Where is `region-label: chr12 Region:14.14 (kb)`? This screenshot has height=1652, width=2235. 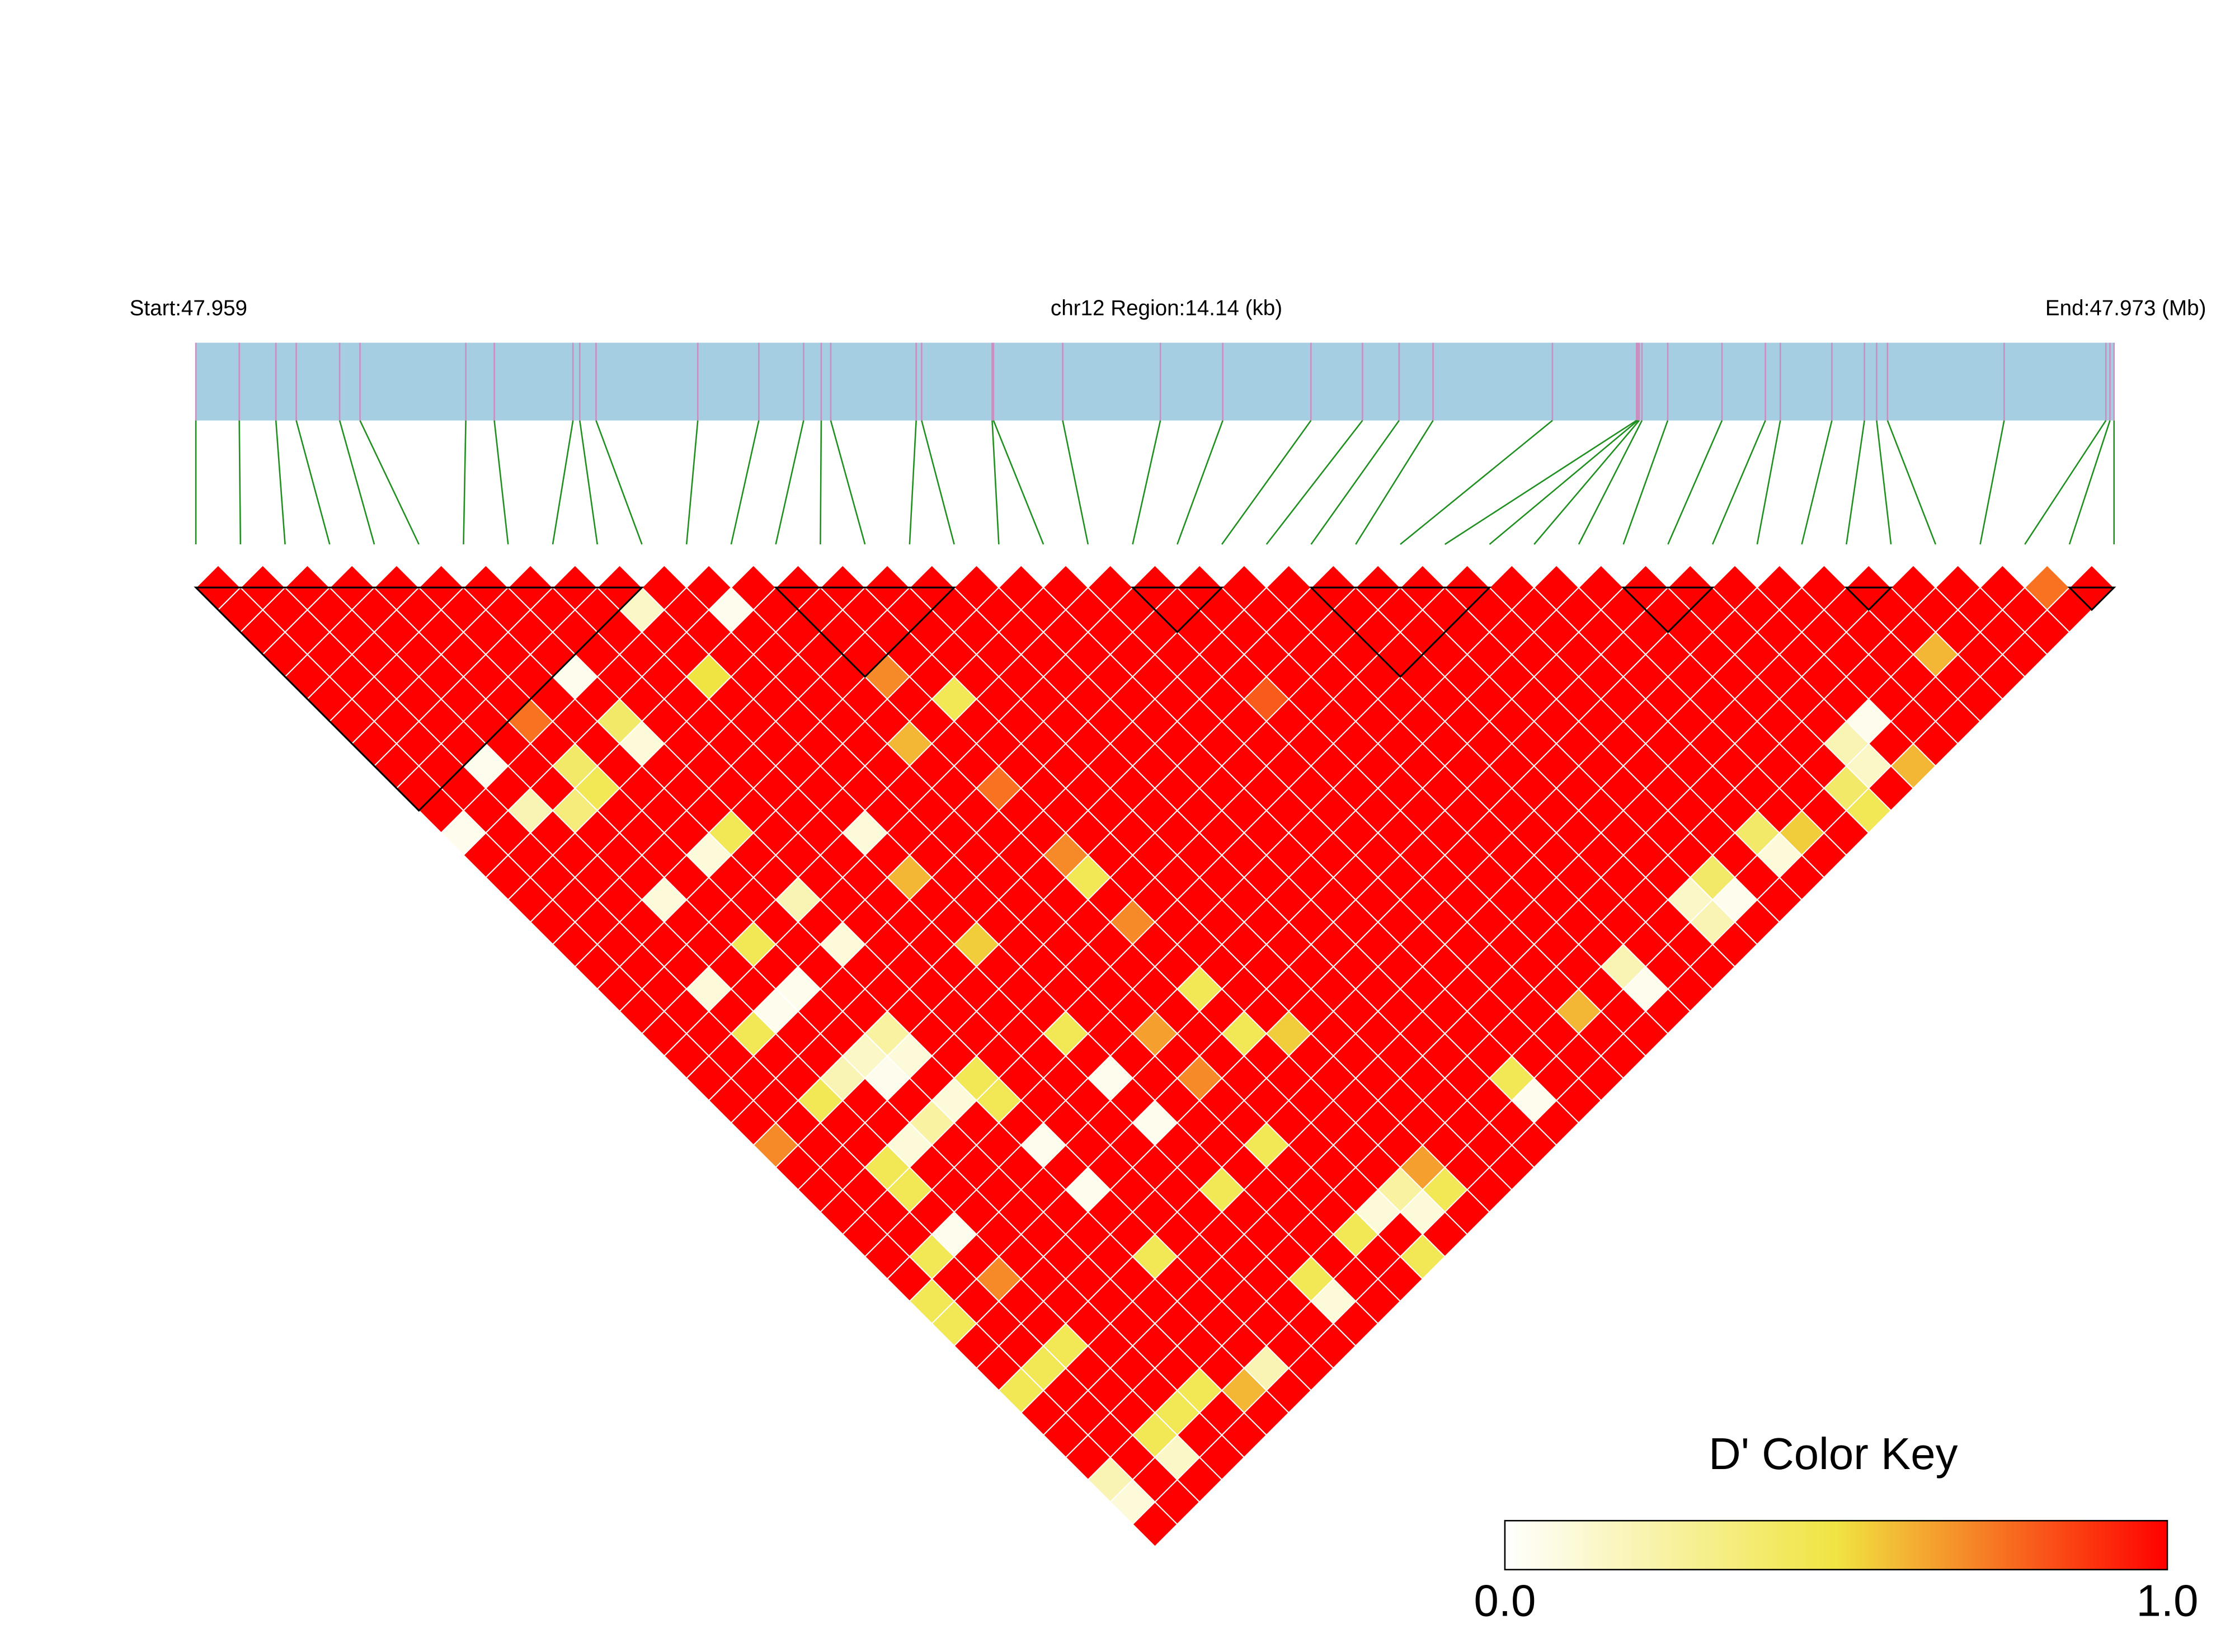
region-label: chr12 Region:14.14 (kb) is located at coordinates (1166, 308).